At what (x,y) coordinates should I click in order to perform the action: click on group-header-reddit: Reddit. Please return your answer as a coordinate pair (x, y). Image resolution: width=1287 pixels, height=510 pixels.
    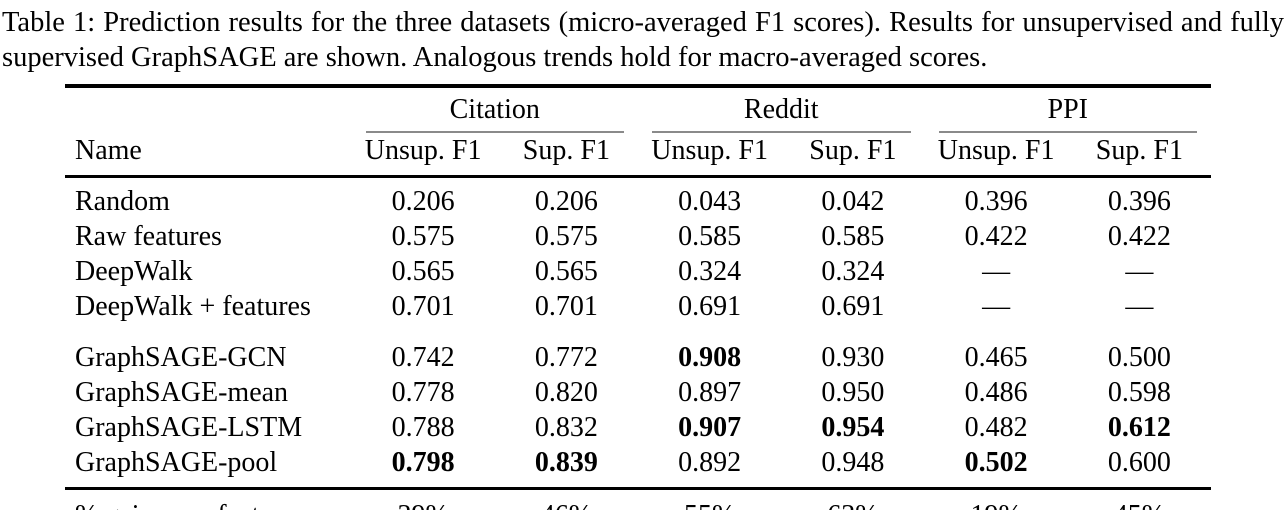
    Looking at the image, I should click on (781, 109).